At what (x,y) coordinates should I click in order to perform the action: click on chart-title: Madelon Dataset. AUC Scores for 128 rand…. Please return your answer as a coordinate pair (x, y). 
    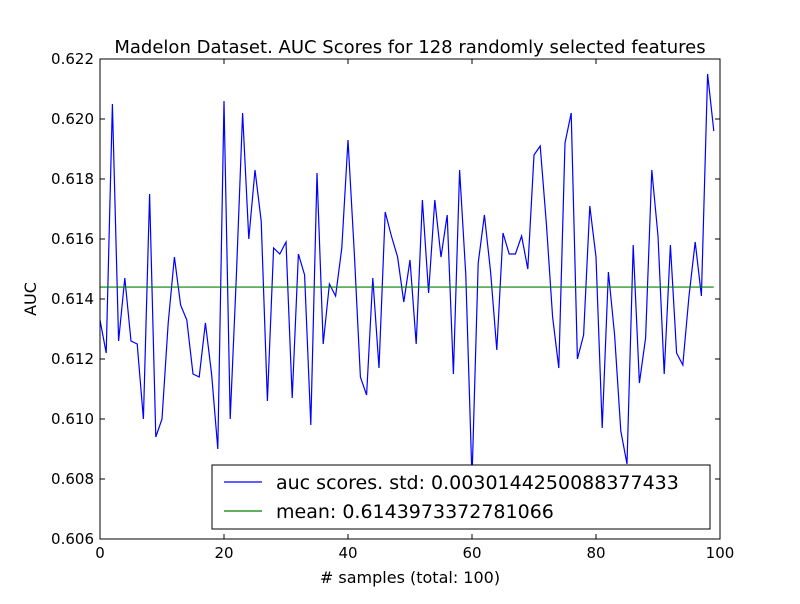
    Looking at the image, I should click on (409, 47).